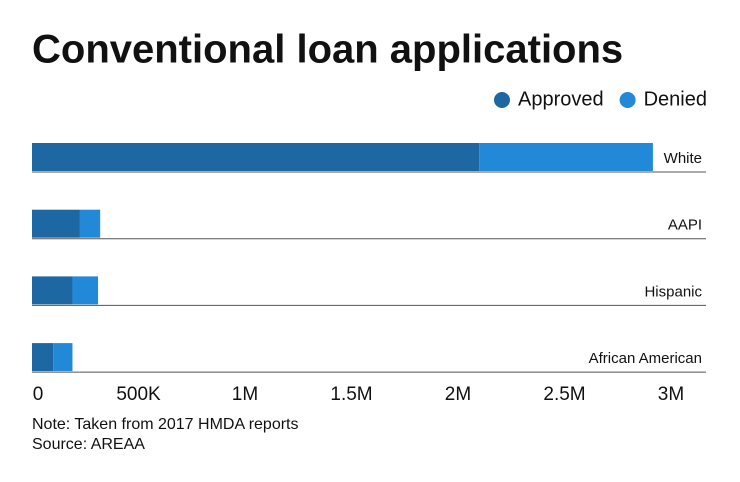  What do you see at coordinates (245, 394) in the screenshot?
I see `x-tick-label: 1M` at bounding box center [245, 394].